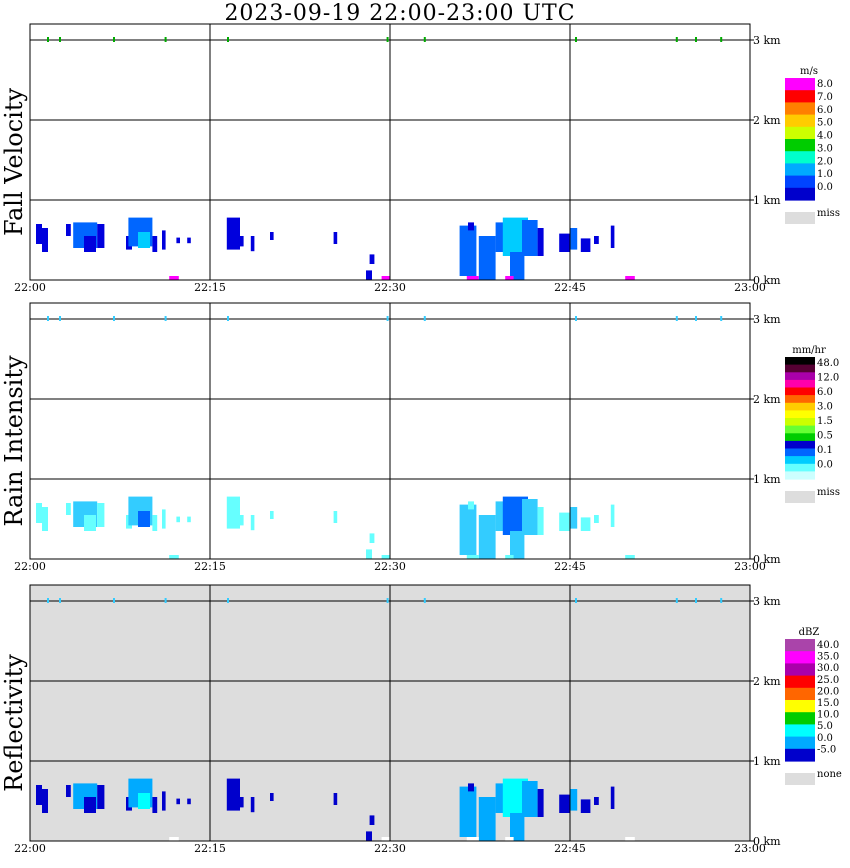 This screenshot has width=850, height=868. I want to click on panel-ylabel: Fall Velocity, so click(14, 162).